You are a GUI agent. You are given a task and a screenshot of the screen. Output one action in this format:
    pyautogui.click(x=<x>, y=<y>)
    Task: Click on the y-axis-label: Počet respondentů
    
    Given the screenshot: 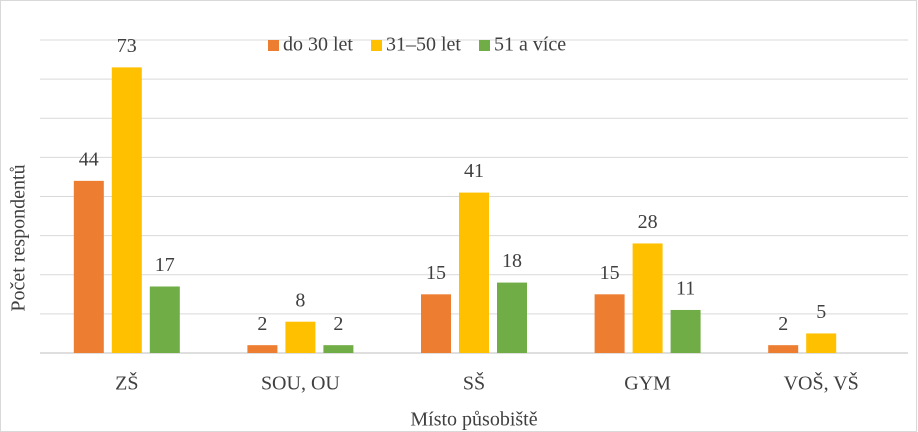 What is the action you would take?
    pyautogui.click(x=19, y=237)
    